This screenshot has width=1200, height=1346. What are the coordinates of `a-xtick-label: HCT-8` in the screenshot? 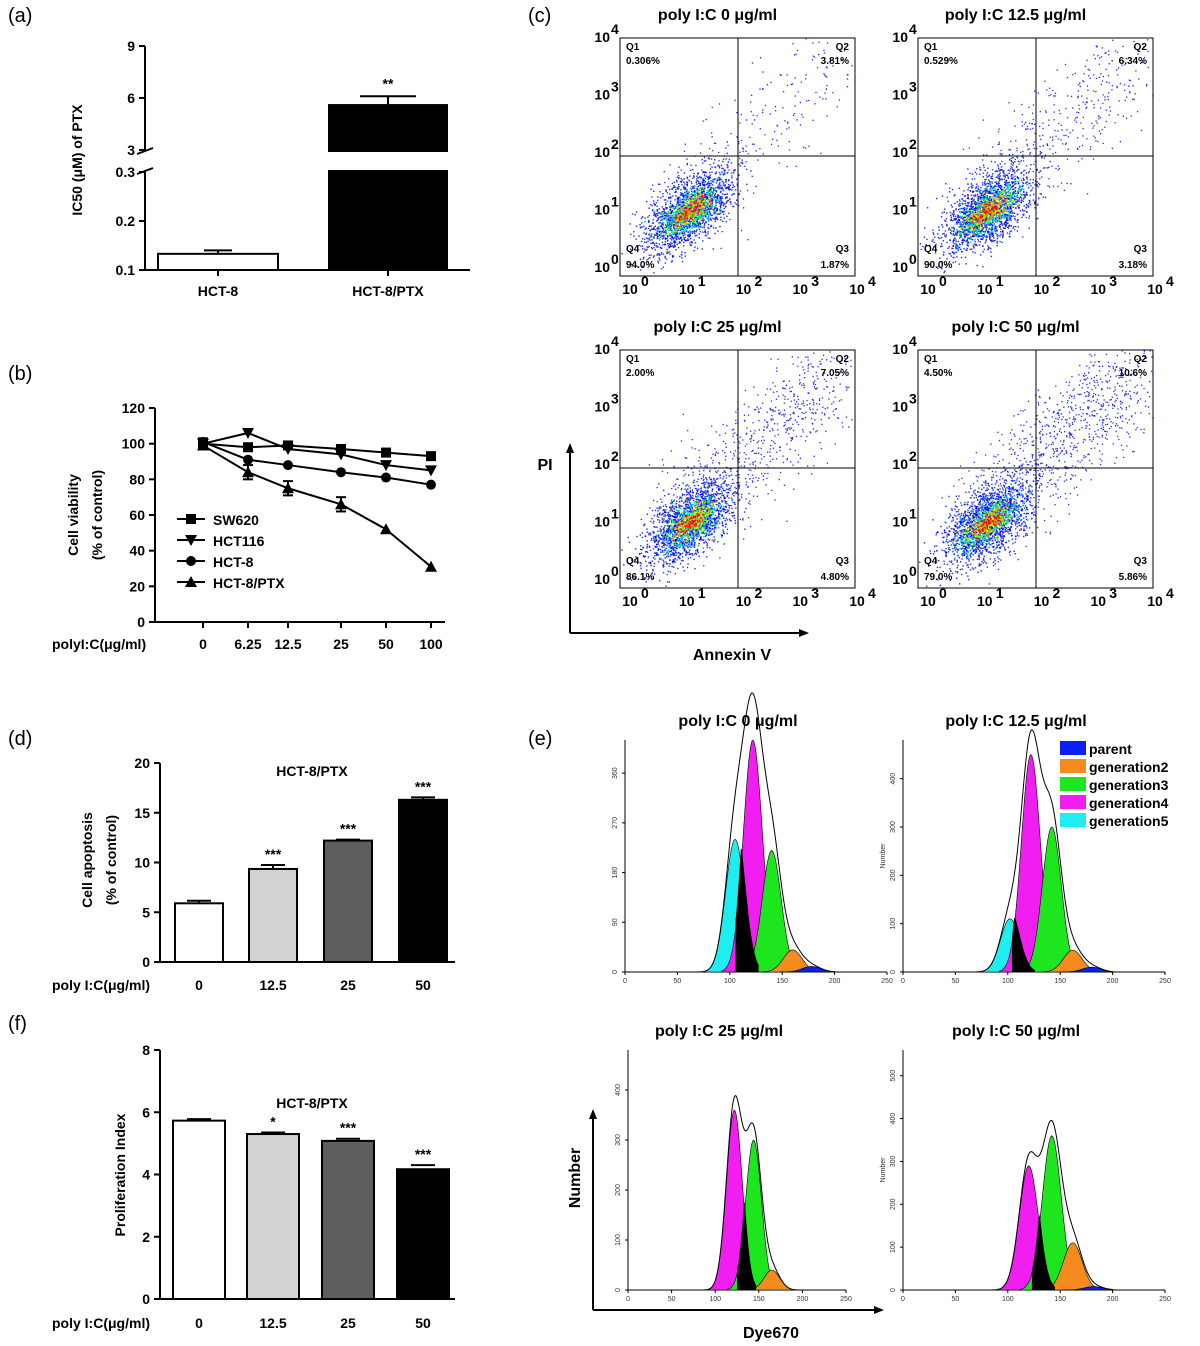 It's located at (218, 291).